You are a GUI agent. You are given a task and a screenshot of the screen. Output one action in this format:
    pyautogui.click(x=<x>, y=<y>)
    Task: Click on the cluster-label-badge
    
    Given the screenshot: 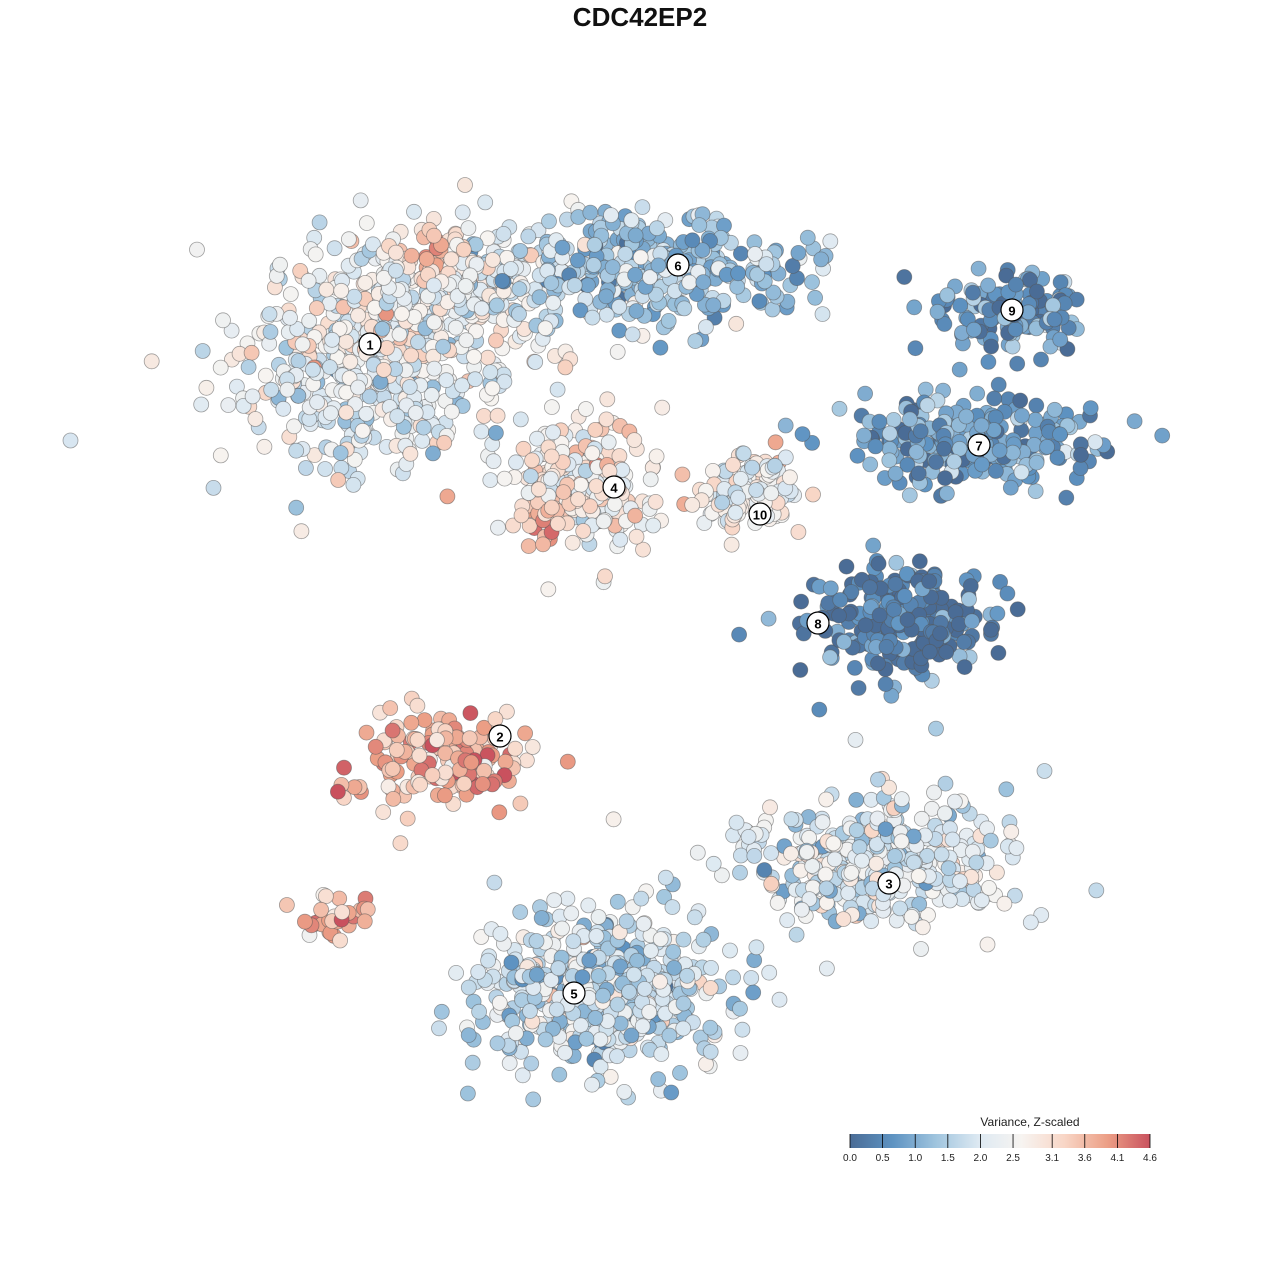 What is the action you would take?
    pyautogui.click(x=1012, y=310)
    